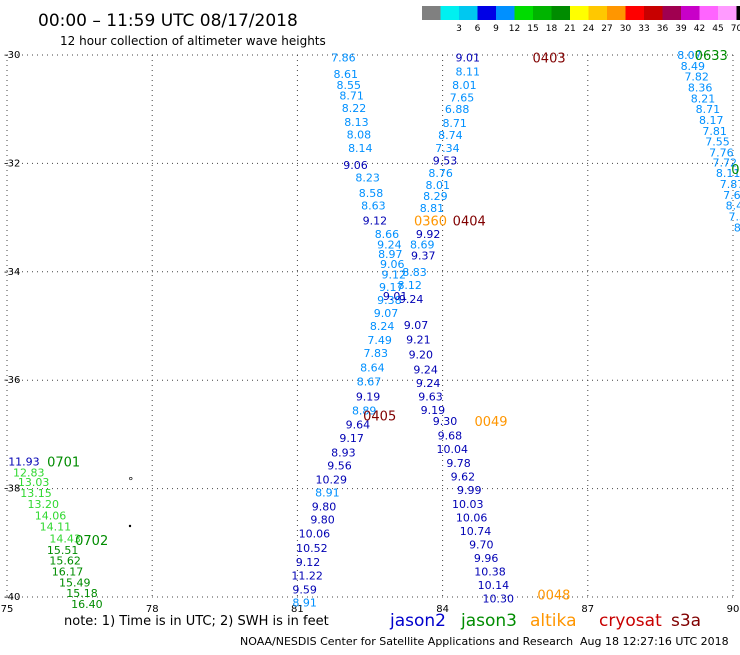  I want to click on legend-tick: 27, so click(606, 29).